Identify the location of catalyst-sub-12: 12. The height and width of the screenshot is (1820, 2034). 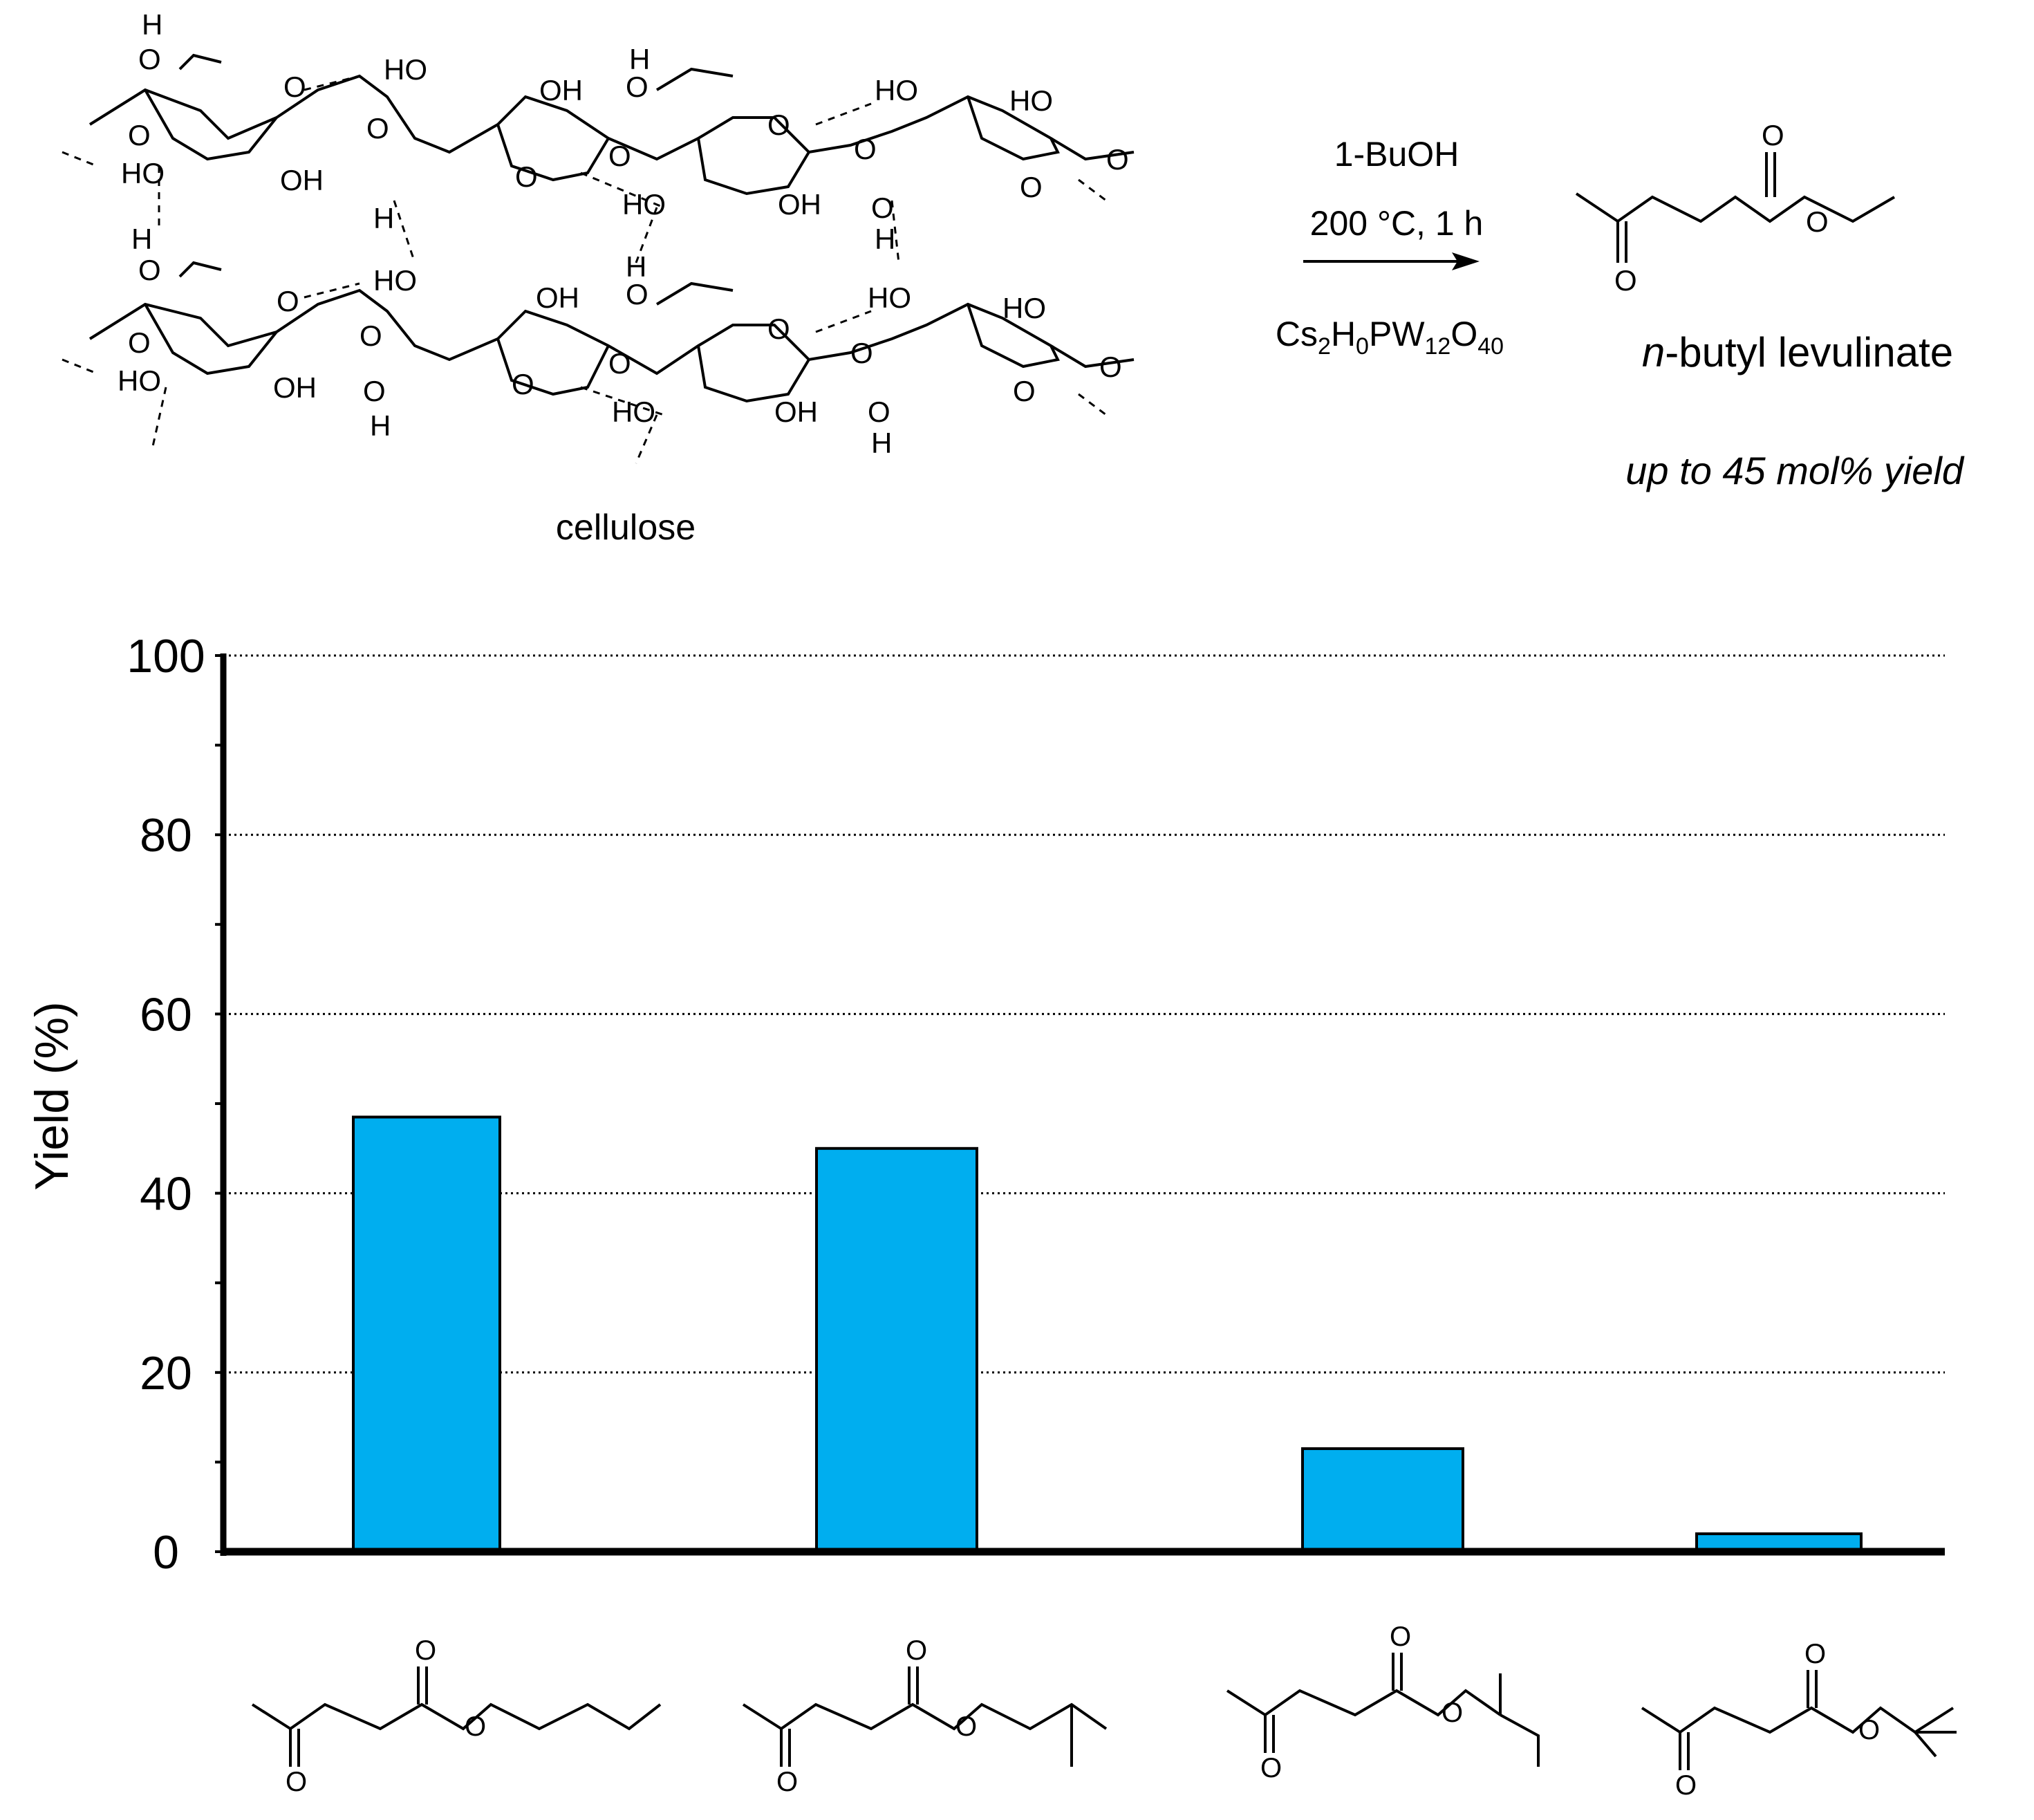
(1438, 346).